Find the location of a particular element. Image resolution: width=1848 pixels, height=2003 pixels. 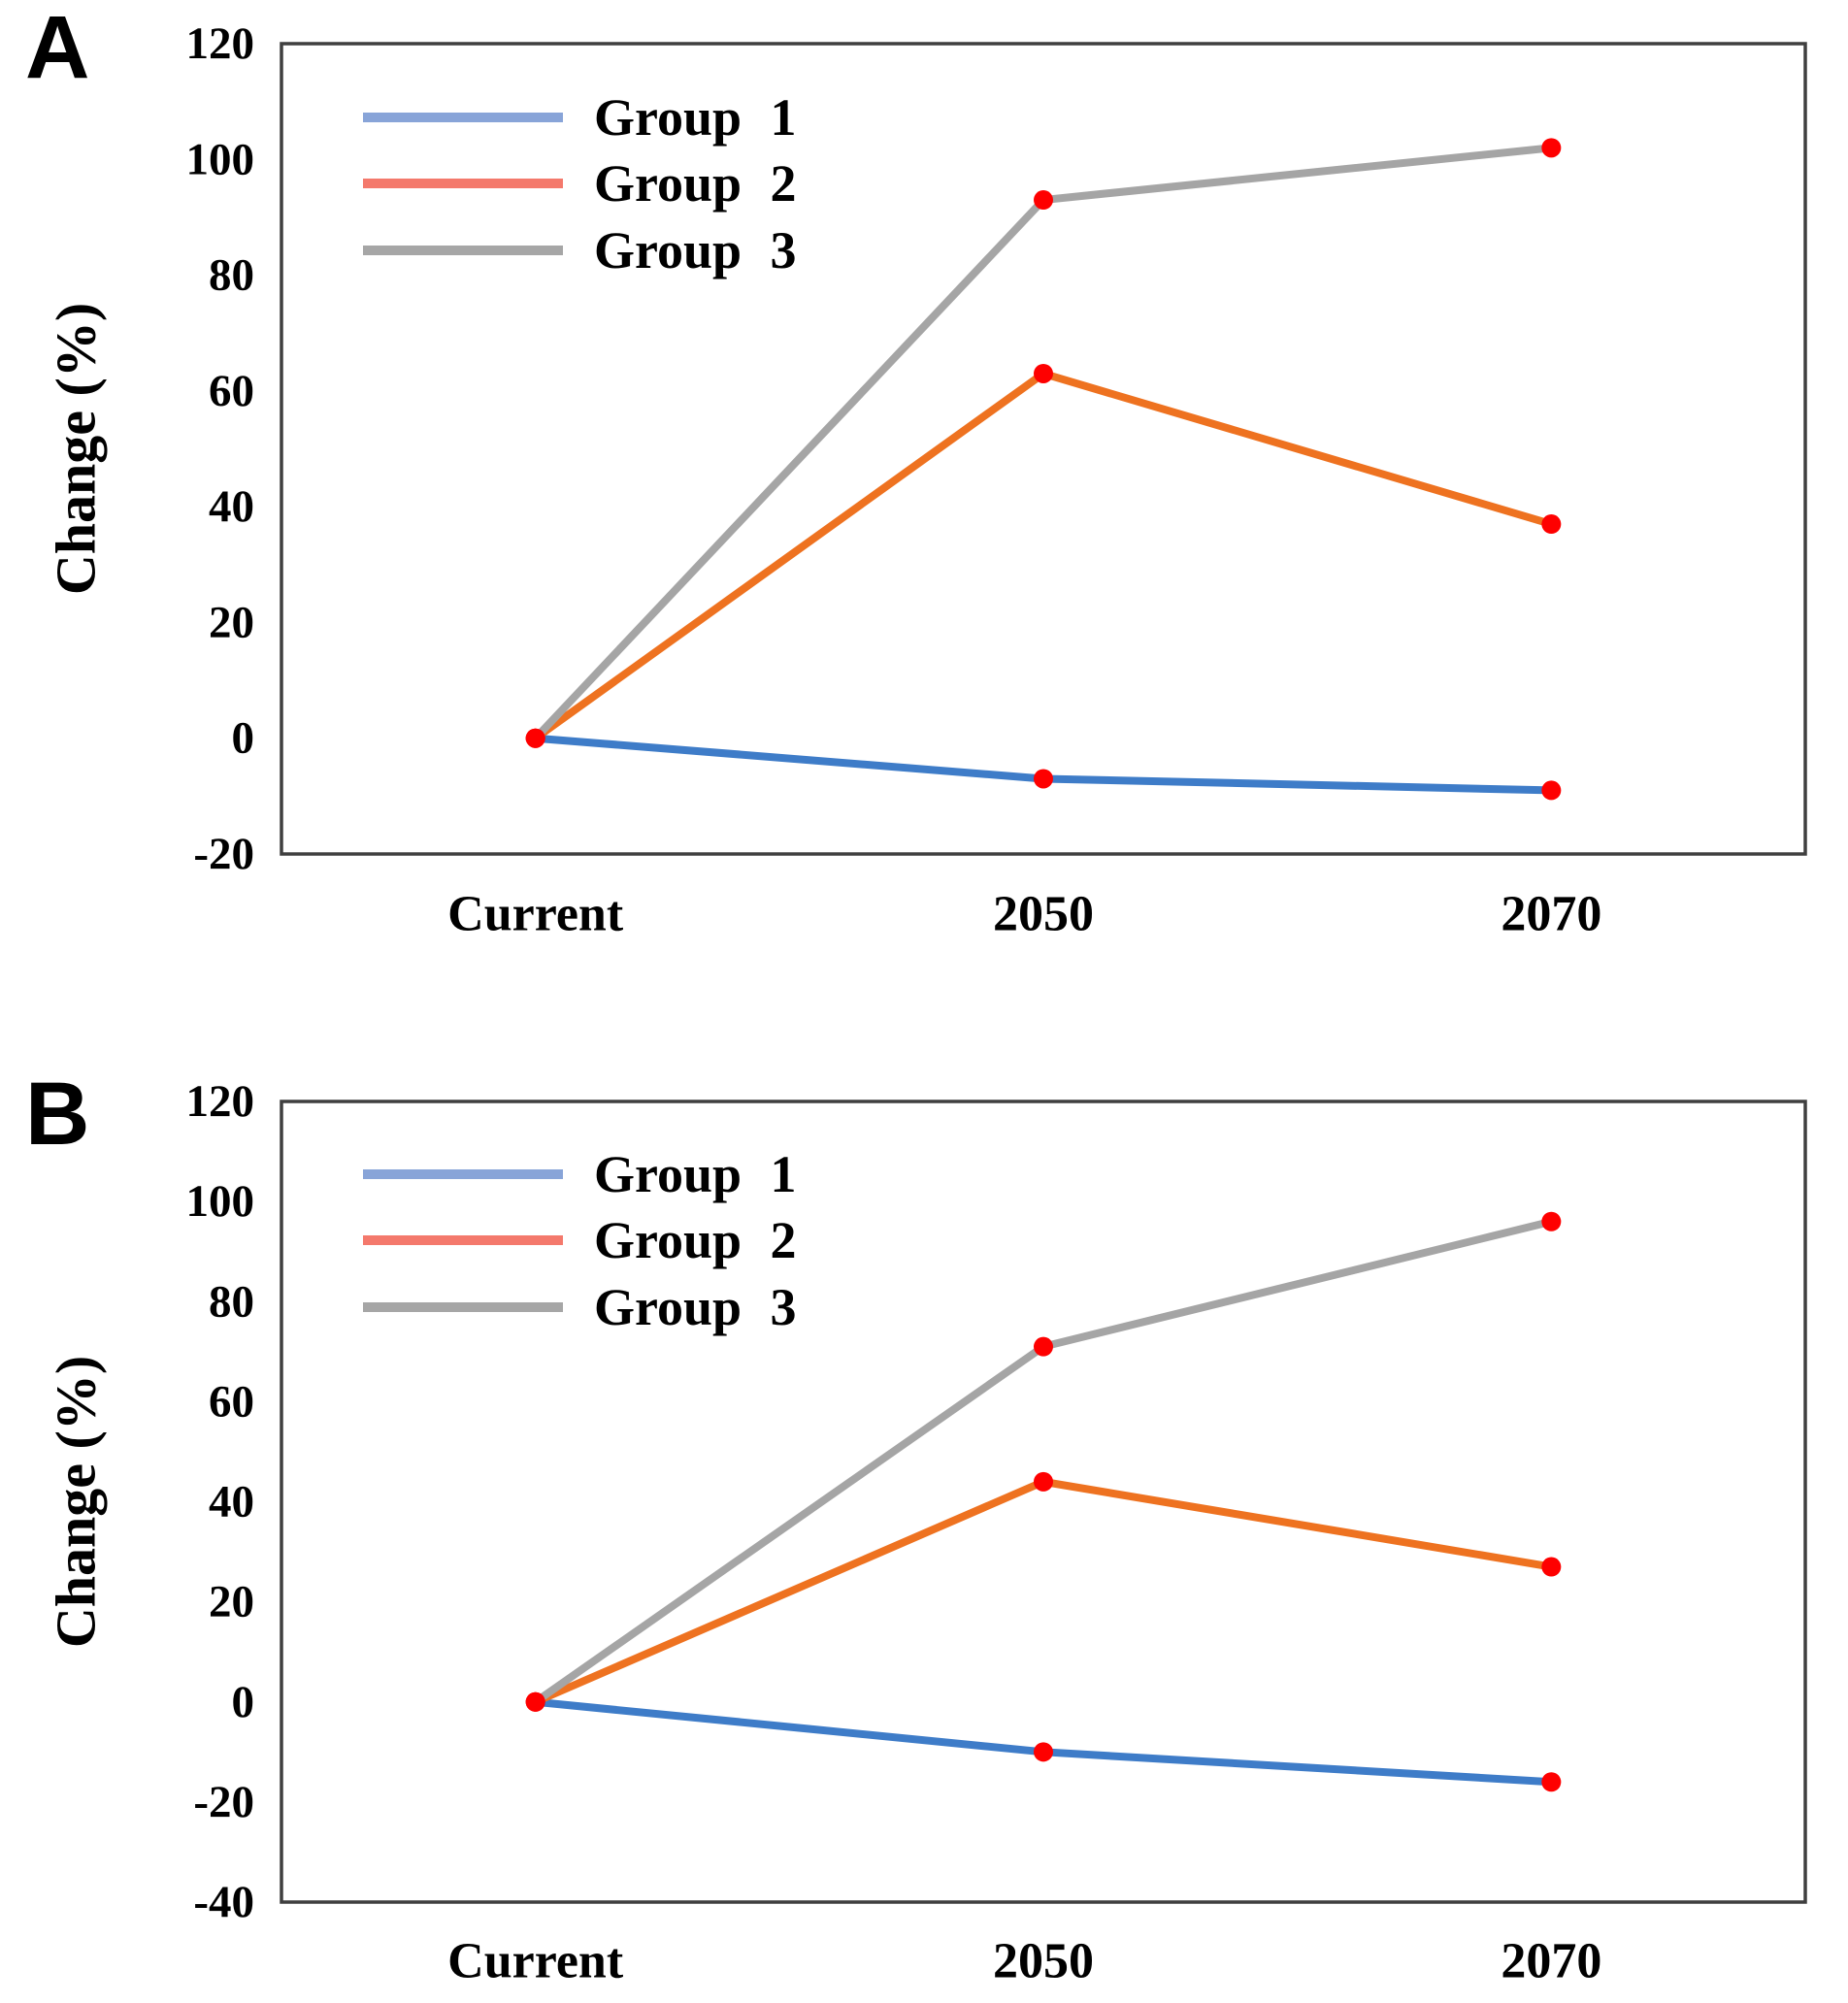

panel-label-b: B is located at coordinates (56, 1114).